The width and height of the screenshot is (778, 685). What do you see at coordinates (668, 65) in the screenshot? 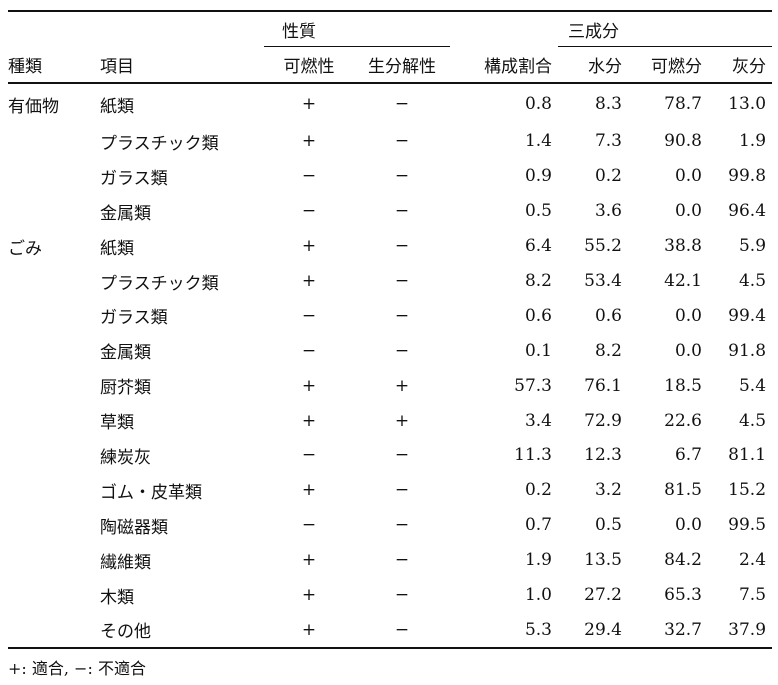
I see `header-combustible: 可燃分` at bounding box center [668, 65].